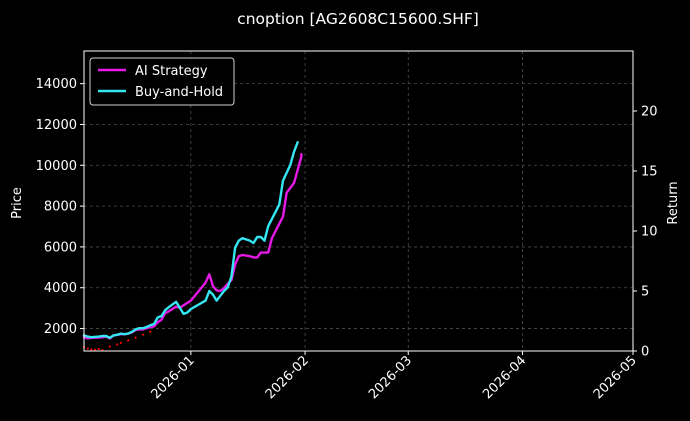  Describe the element at coordinates (645, 352) in the screenshot. I see `y2-tick-label: 0` at that location.